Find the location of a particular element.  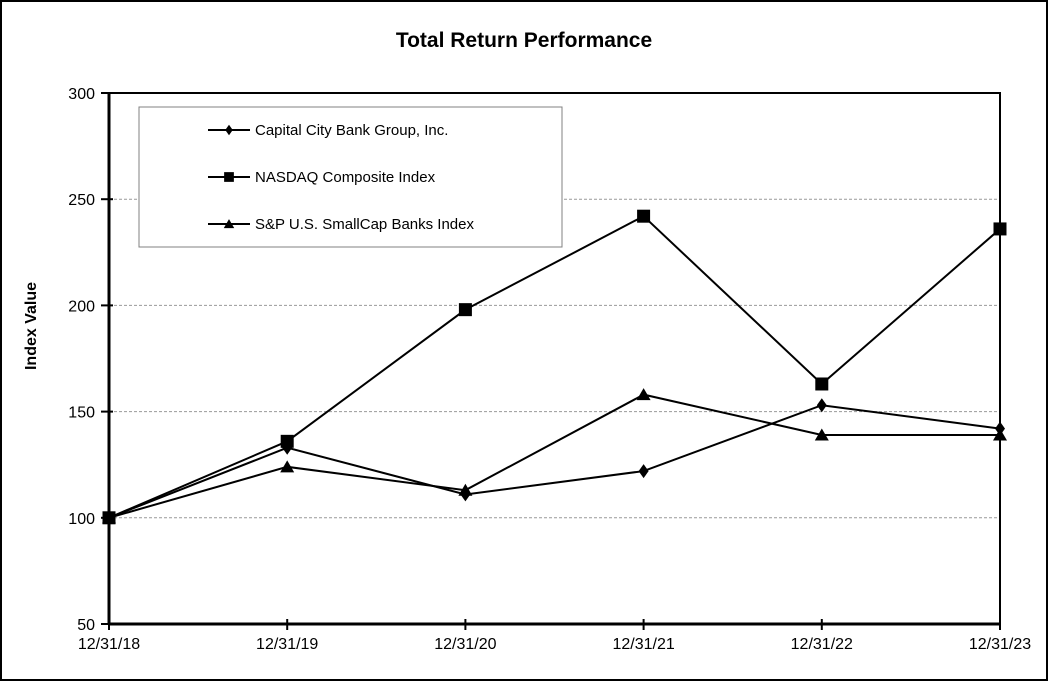

legend-diamond-marker is located at coordinates (229, 130).